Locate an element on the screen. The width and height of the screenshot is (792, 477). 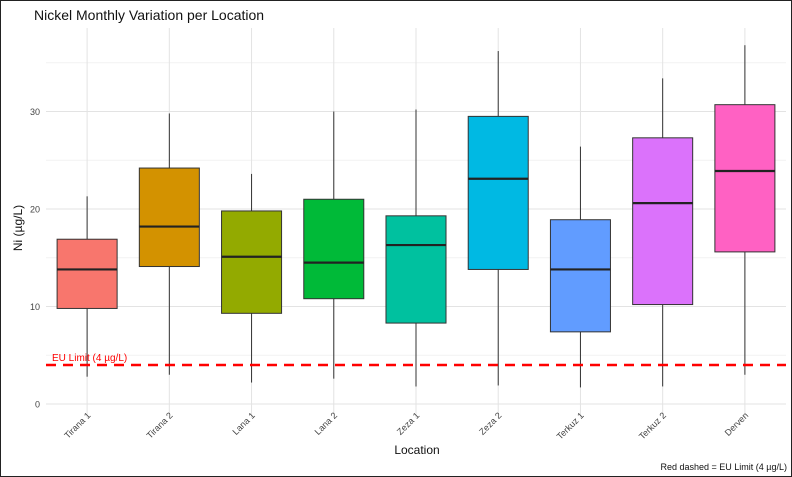
x-tick-label: Zeza 1 is located at coordinates (408, 423).